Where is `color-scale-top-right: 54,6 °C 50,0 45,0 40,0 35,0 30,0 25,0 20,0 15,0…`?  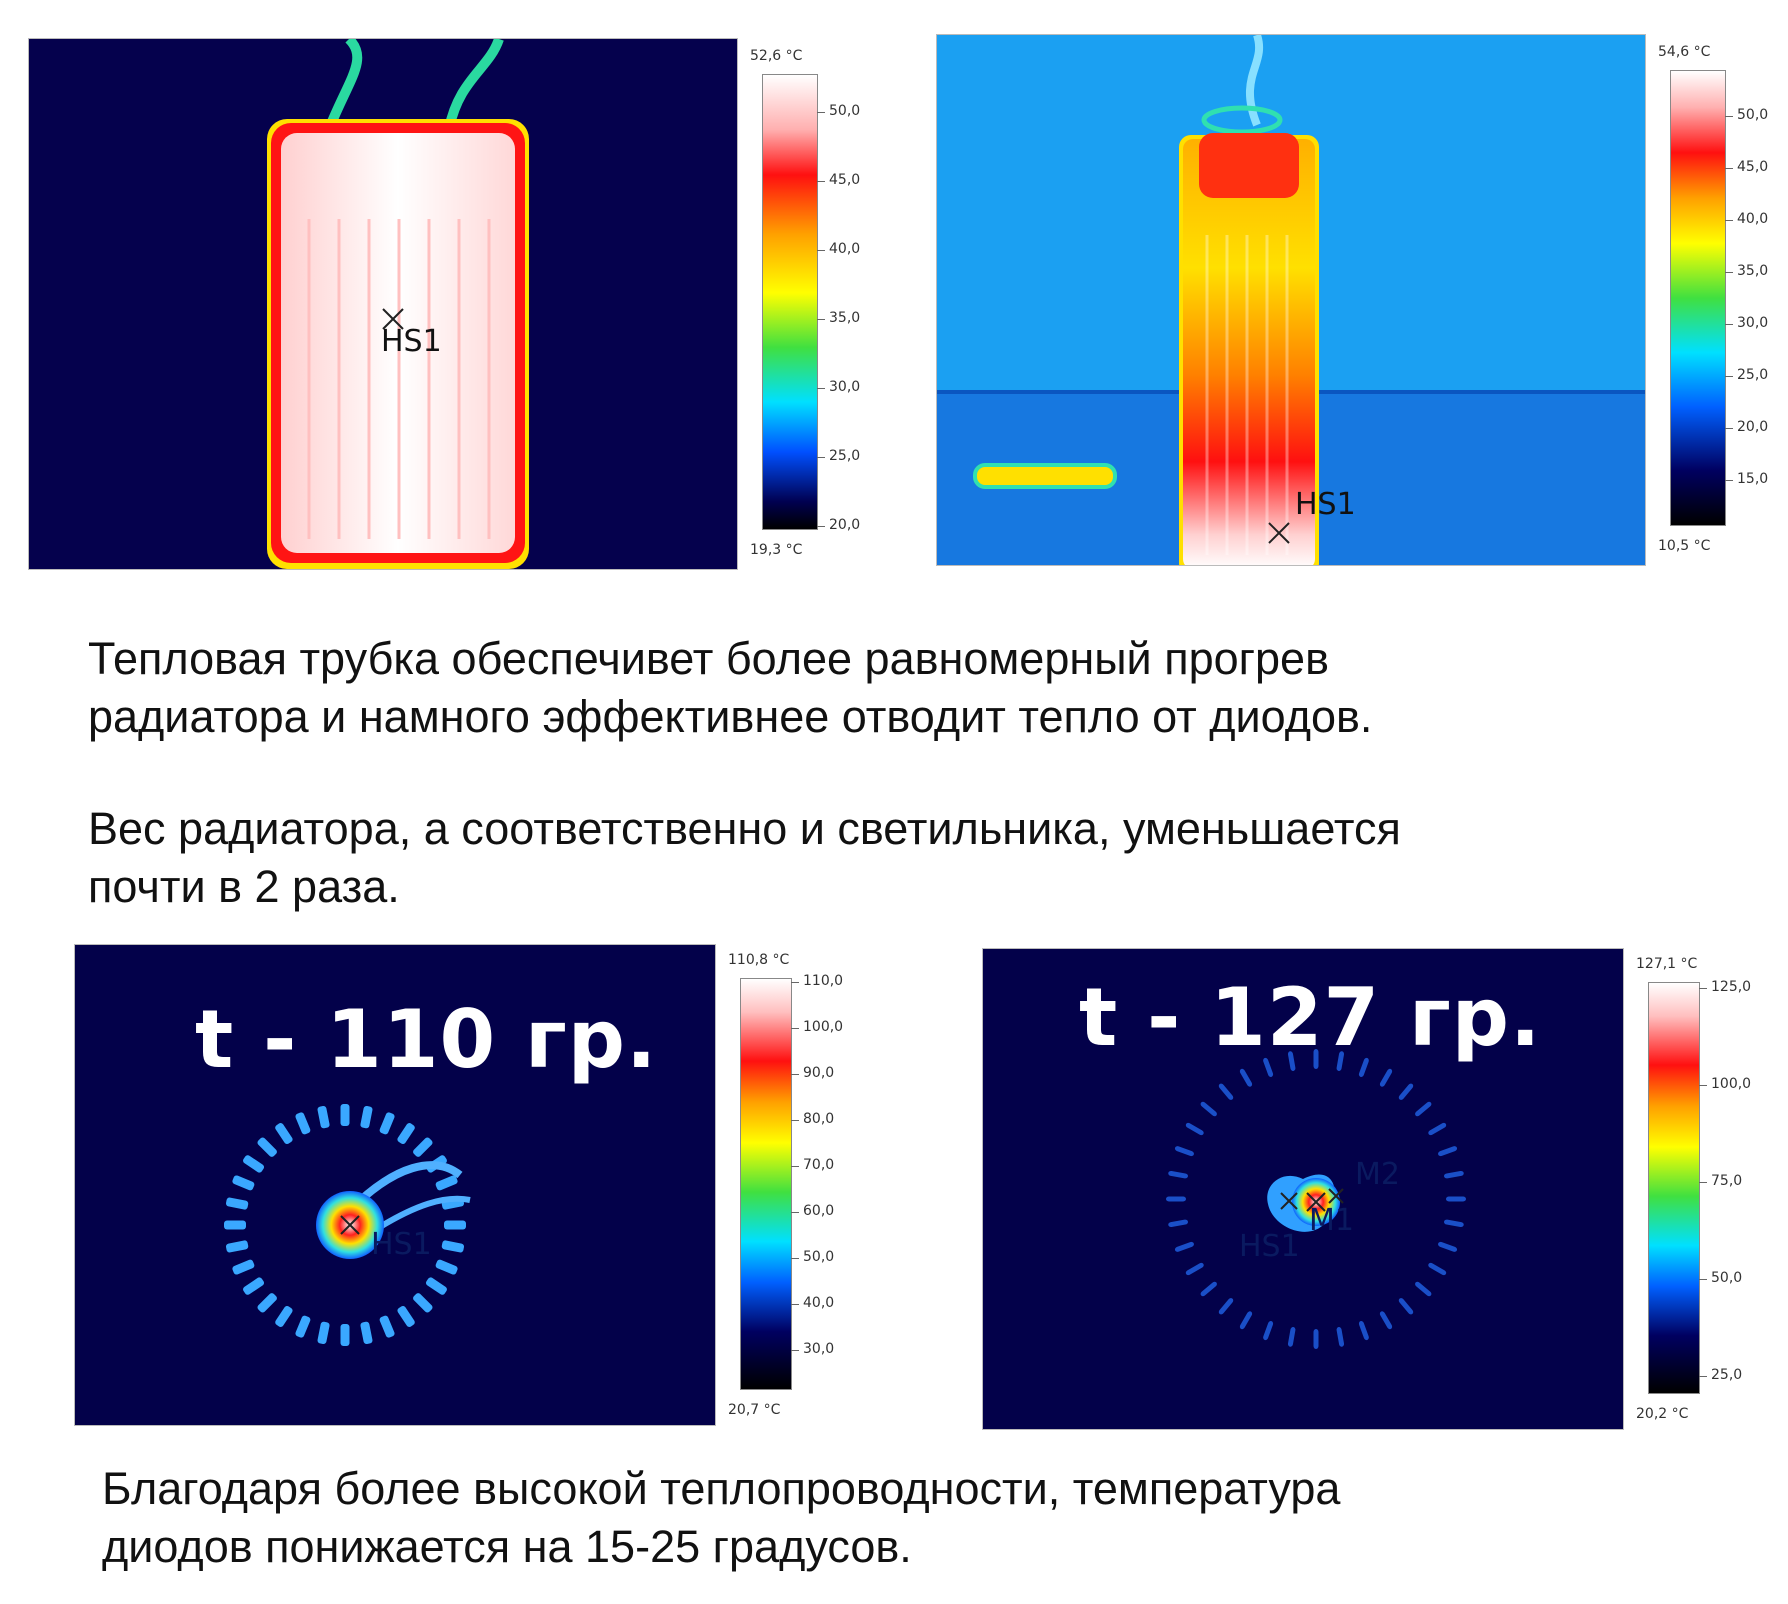
color-scale-top-right: 54,6 °C 50,0 45,0 40,0 35,0 30,0 25,0 20,0 15,0… is located at coordinates (1720, 304).